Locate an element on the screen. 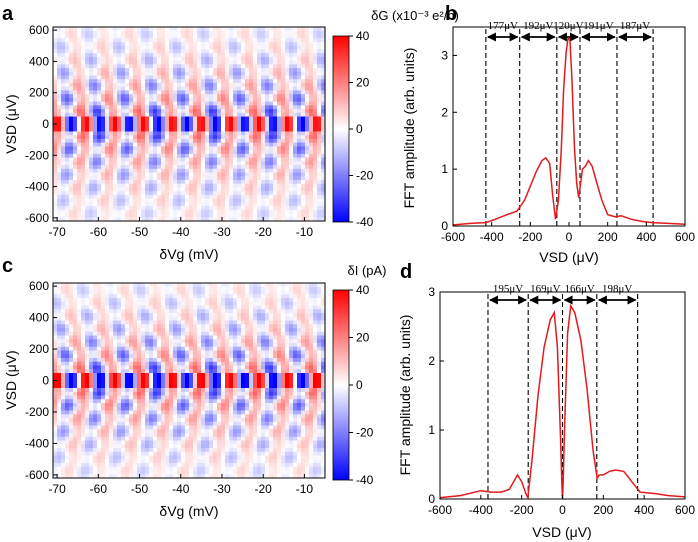  y-tick-label: 2 is located at coordinates (444, 112).